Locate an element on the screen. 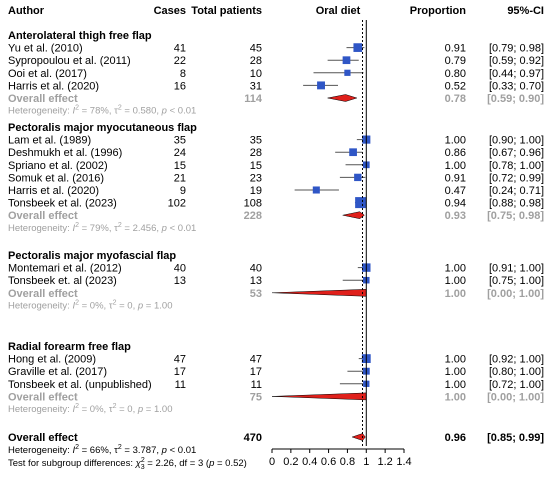 This screenshot has height=479, width=550. subgroup-heterogeneity: Heterogeneity: I2 = 0%, τ2 = 0, p = 1.00 is located at coordinates (90, 409).